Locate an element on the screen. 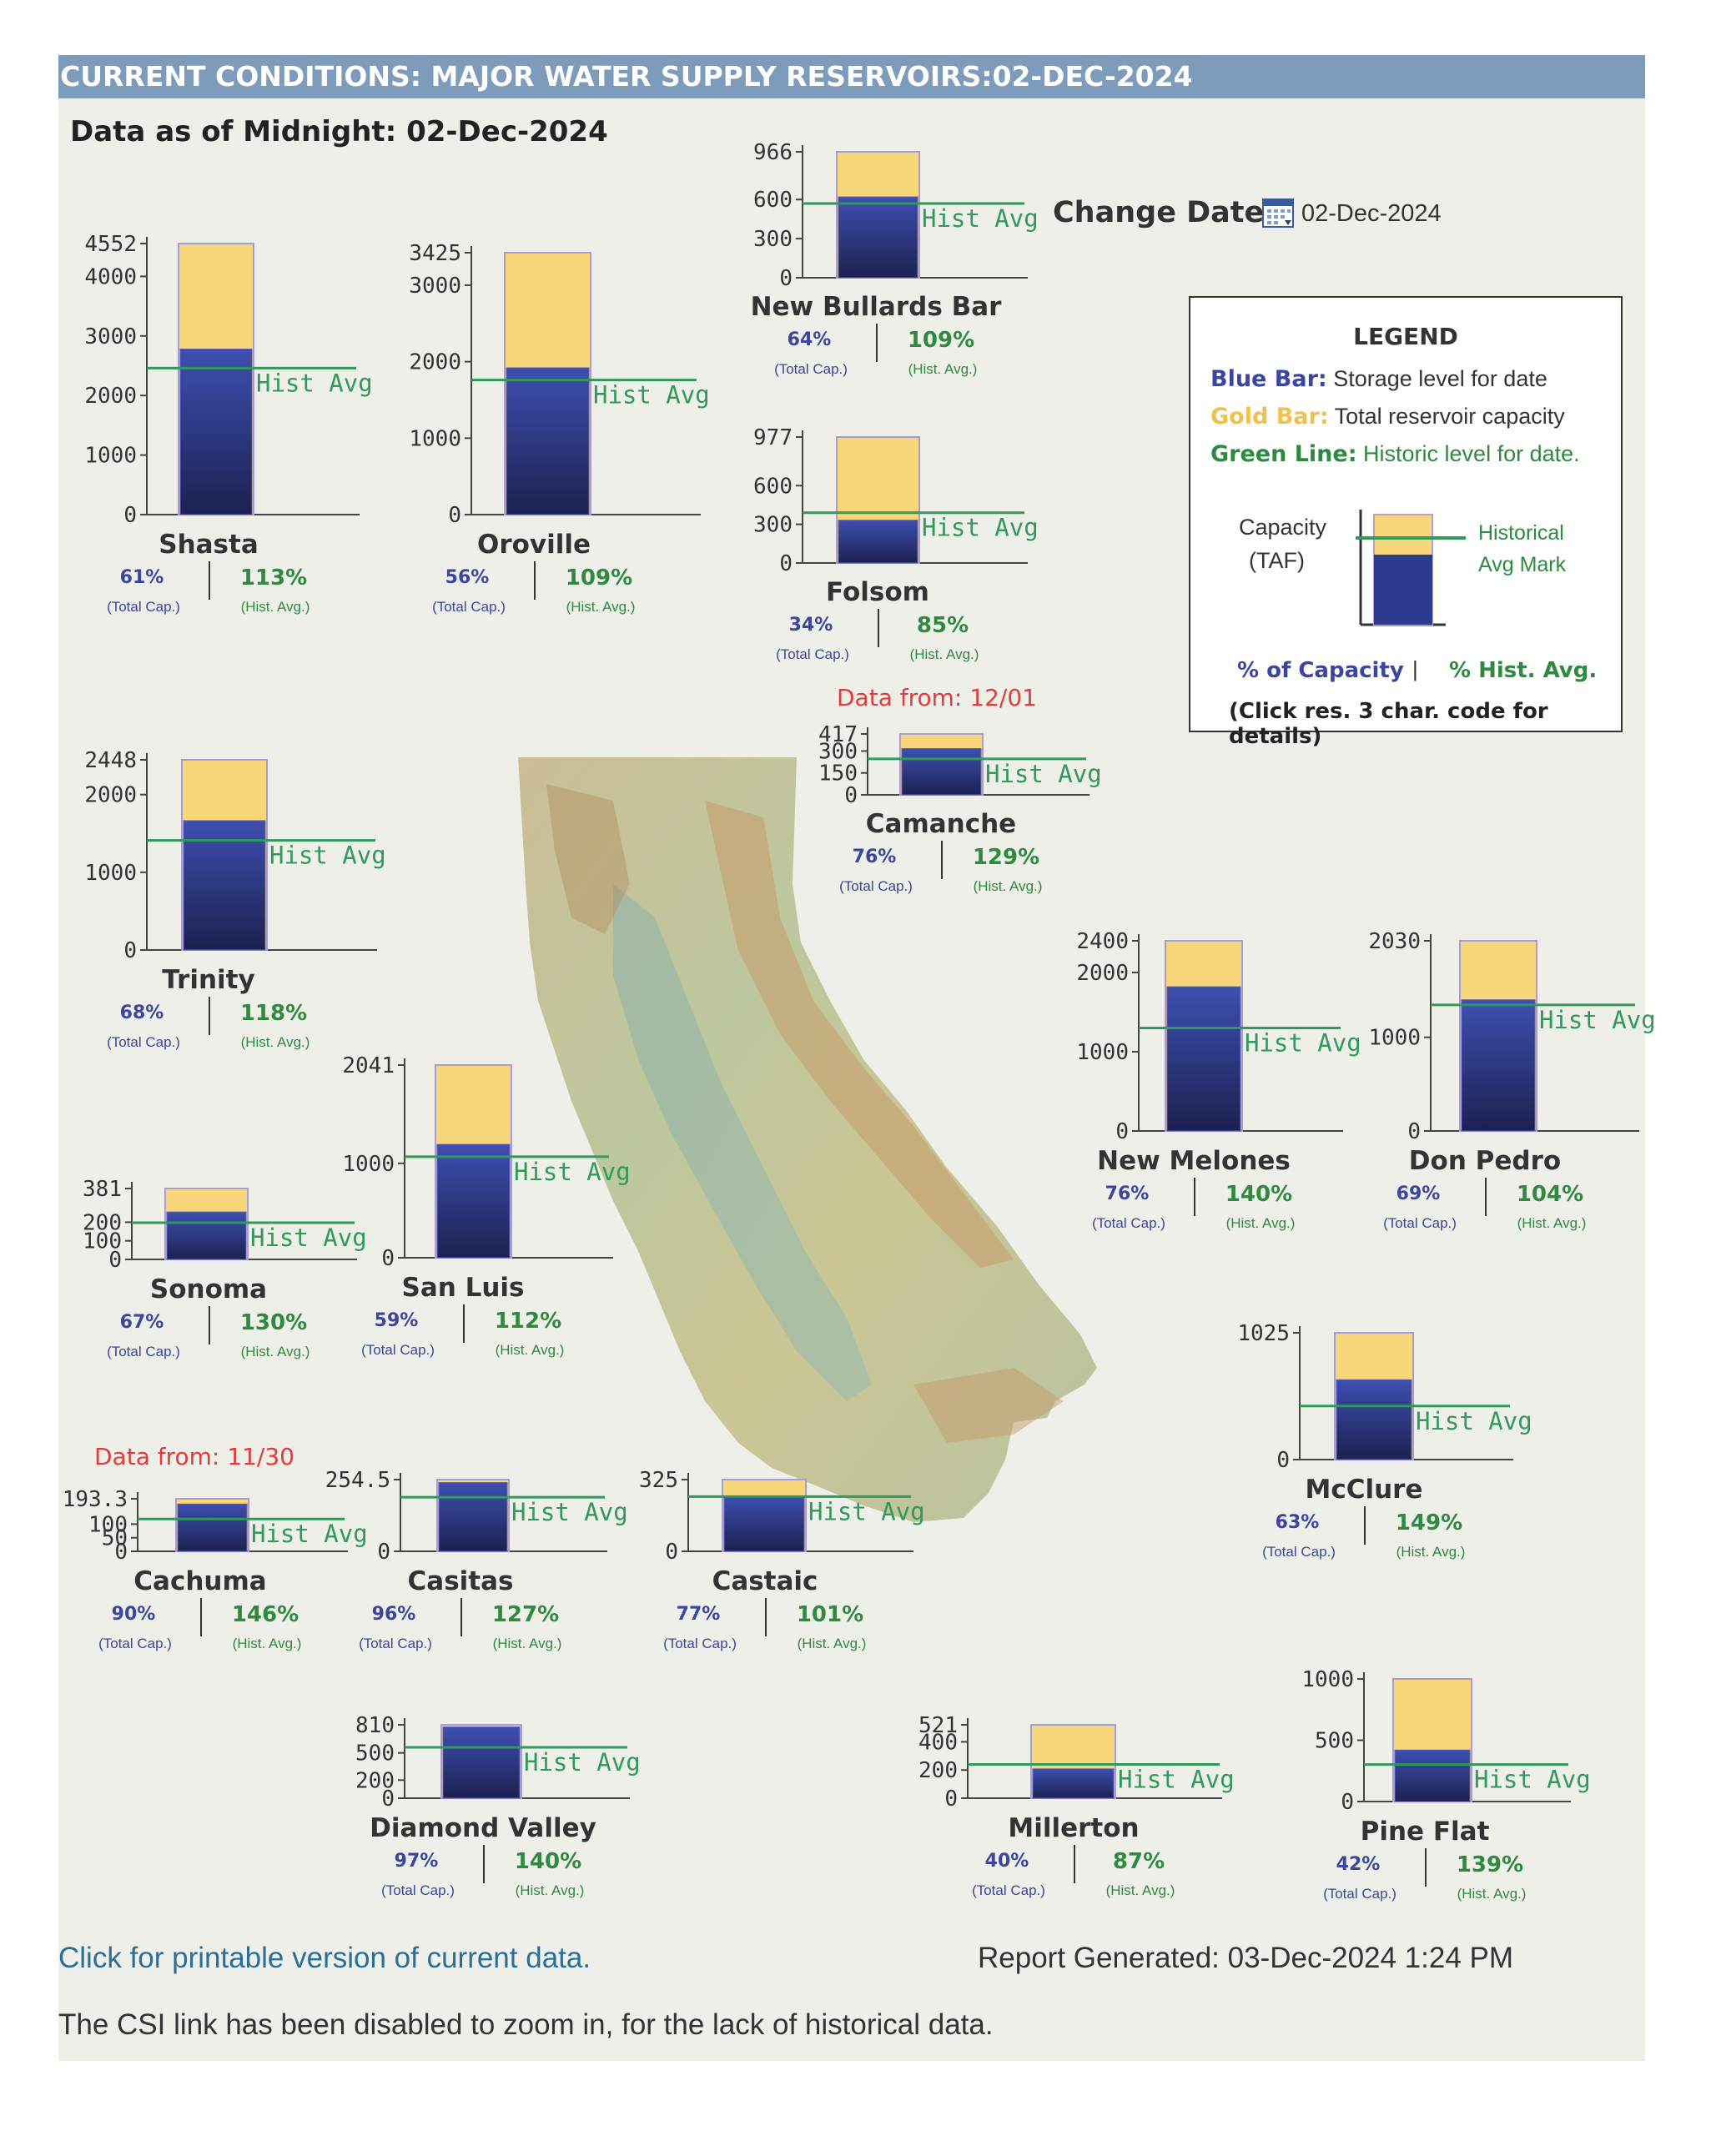 The width and height of the screenshot is (1711, 2156). reservoir-name-oroville: Oroville is located at coordinates (533, 545).